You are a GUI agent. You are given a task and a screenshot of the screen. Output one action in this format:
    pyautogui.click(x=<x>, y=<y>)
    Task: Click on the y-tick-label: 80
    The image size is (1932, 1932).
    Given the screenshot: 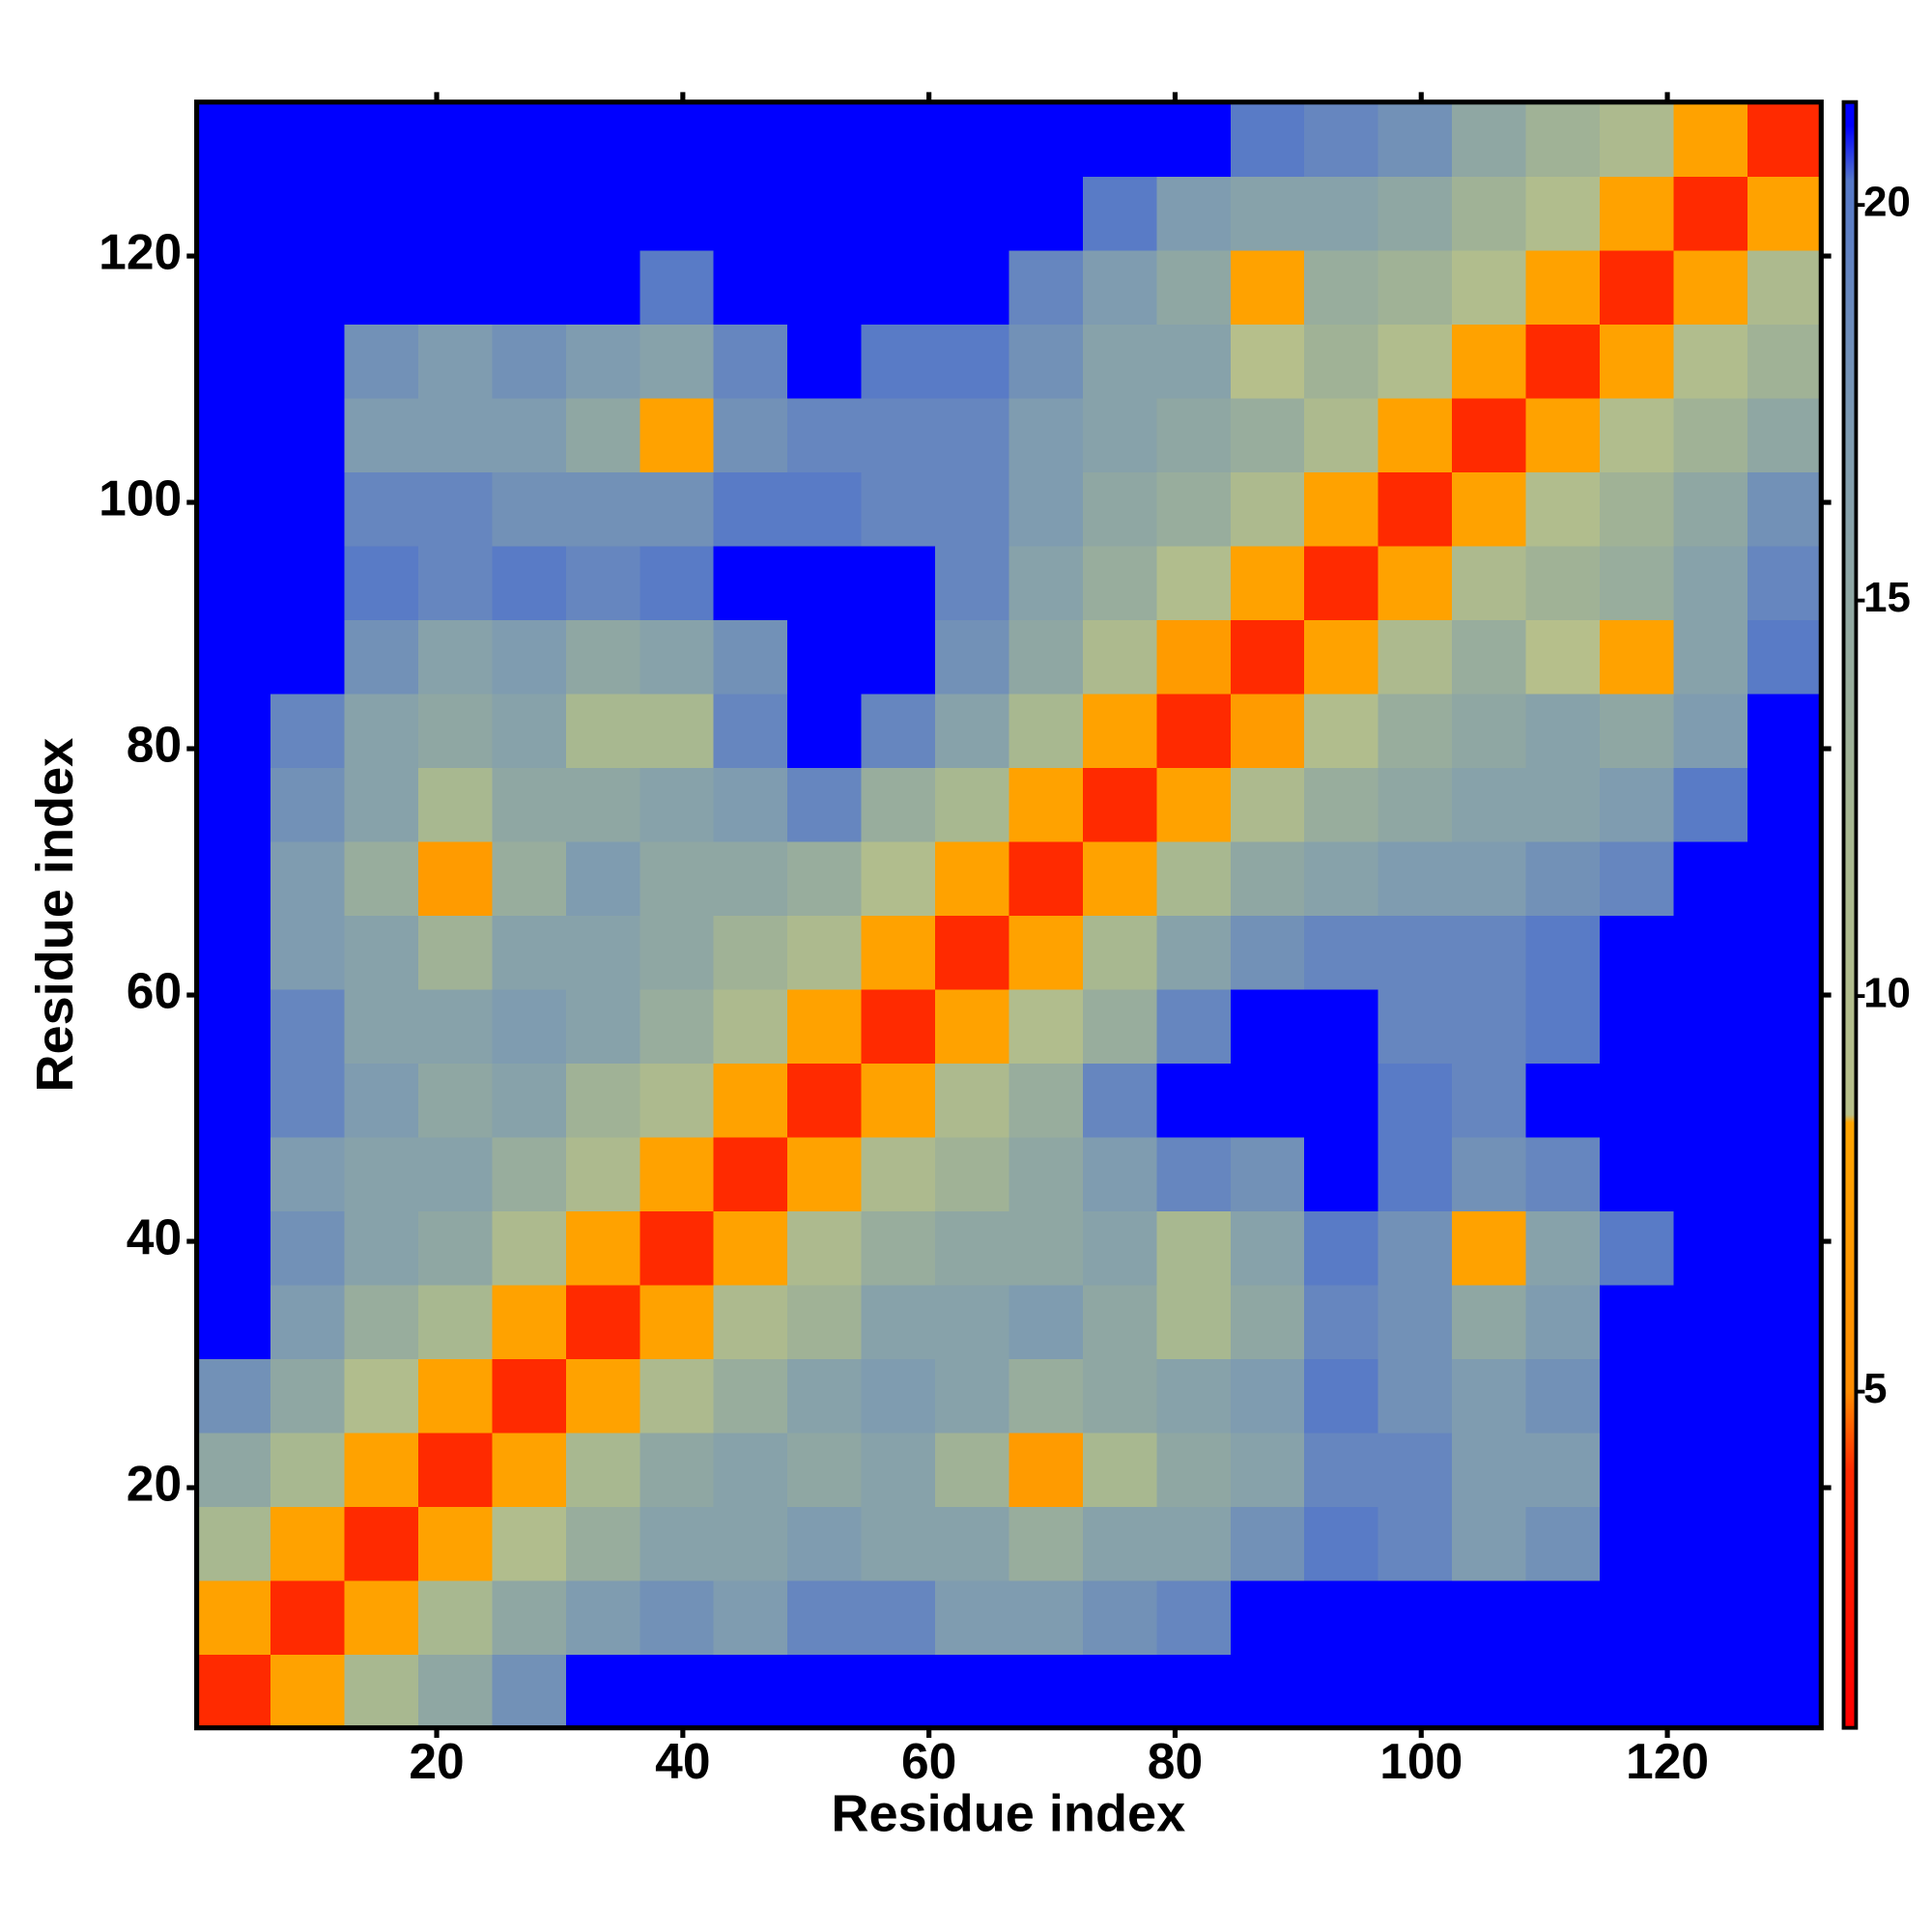 What is the action you would take?
    pyautogui.click(x=154, y=745)
    